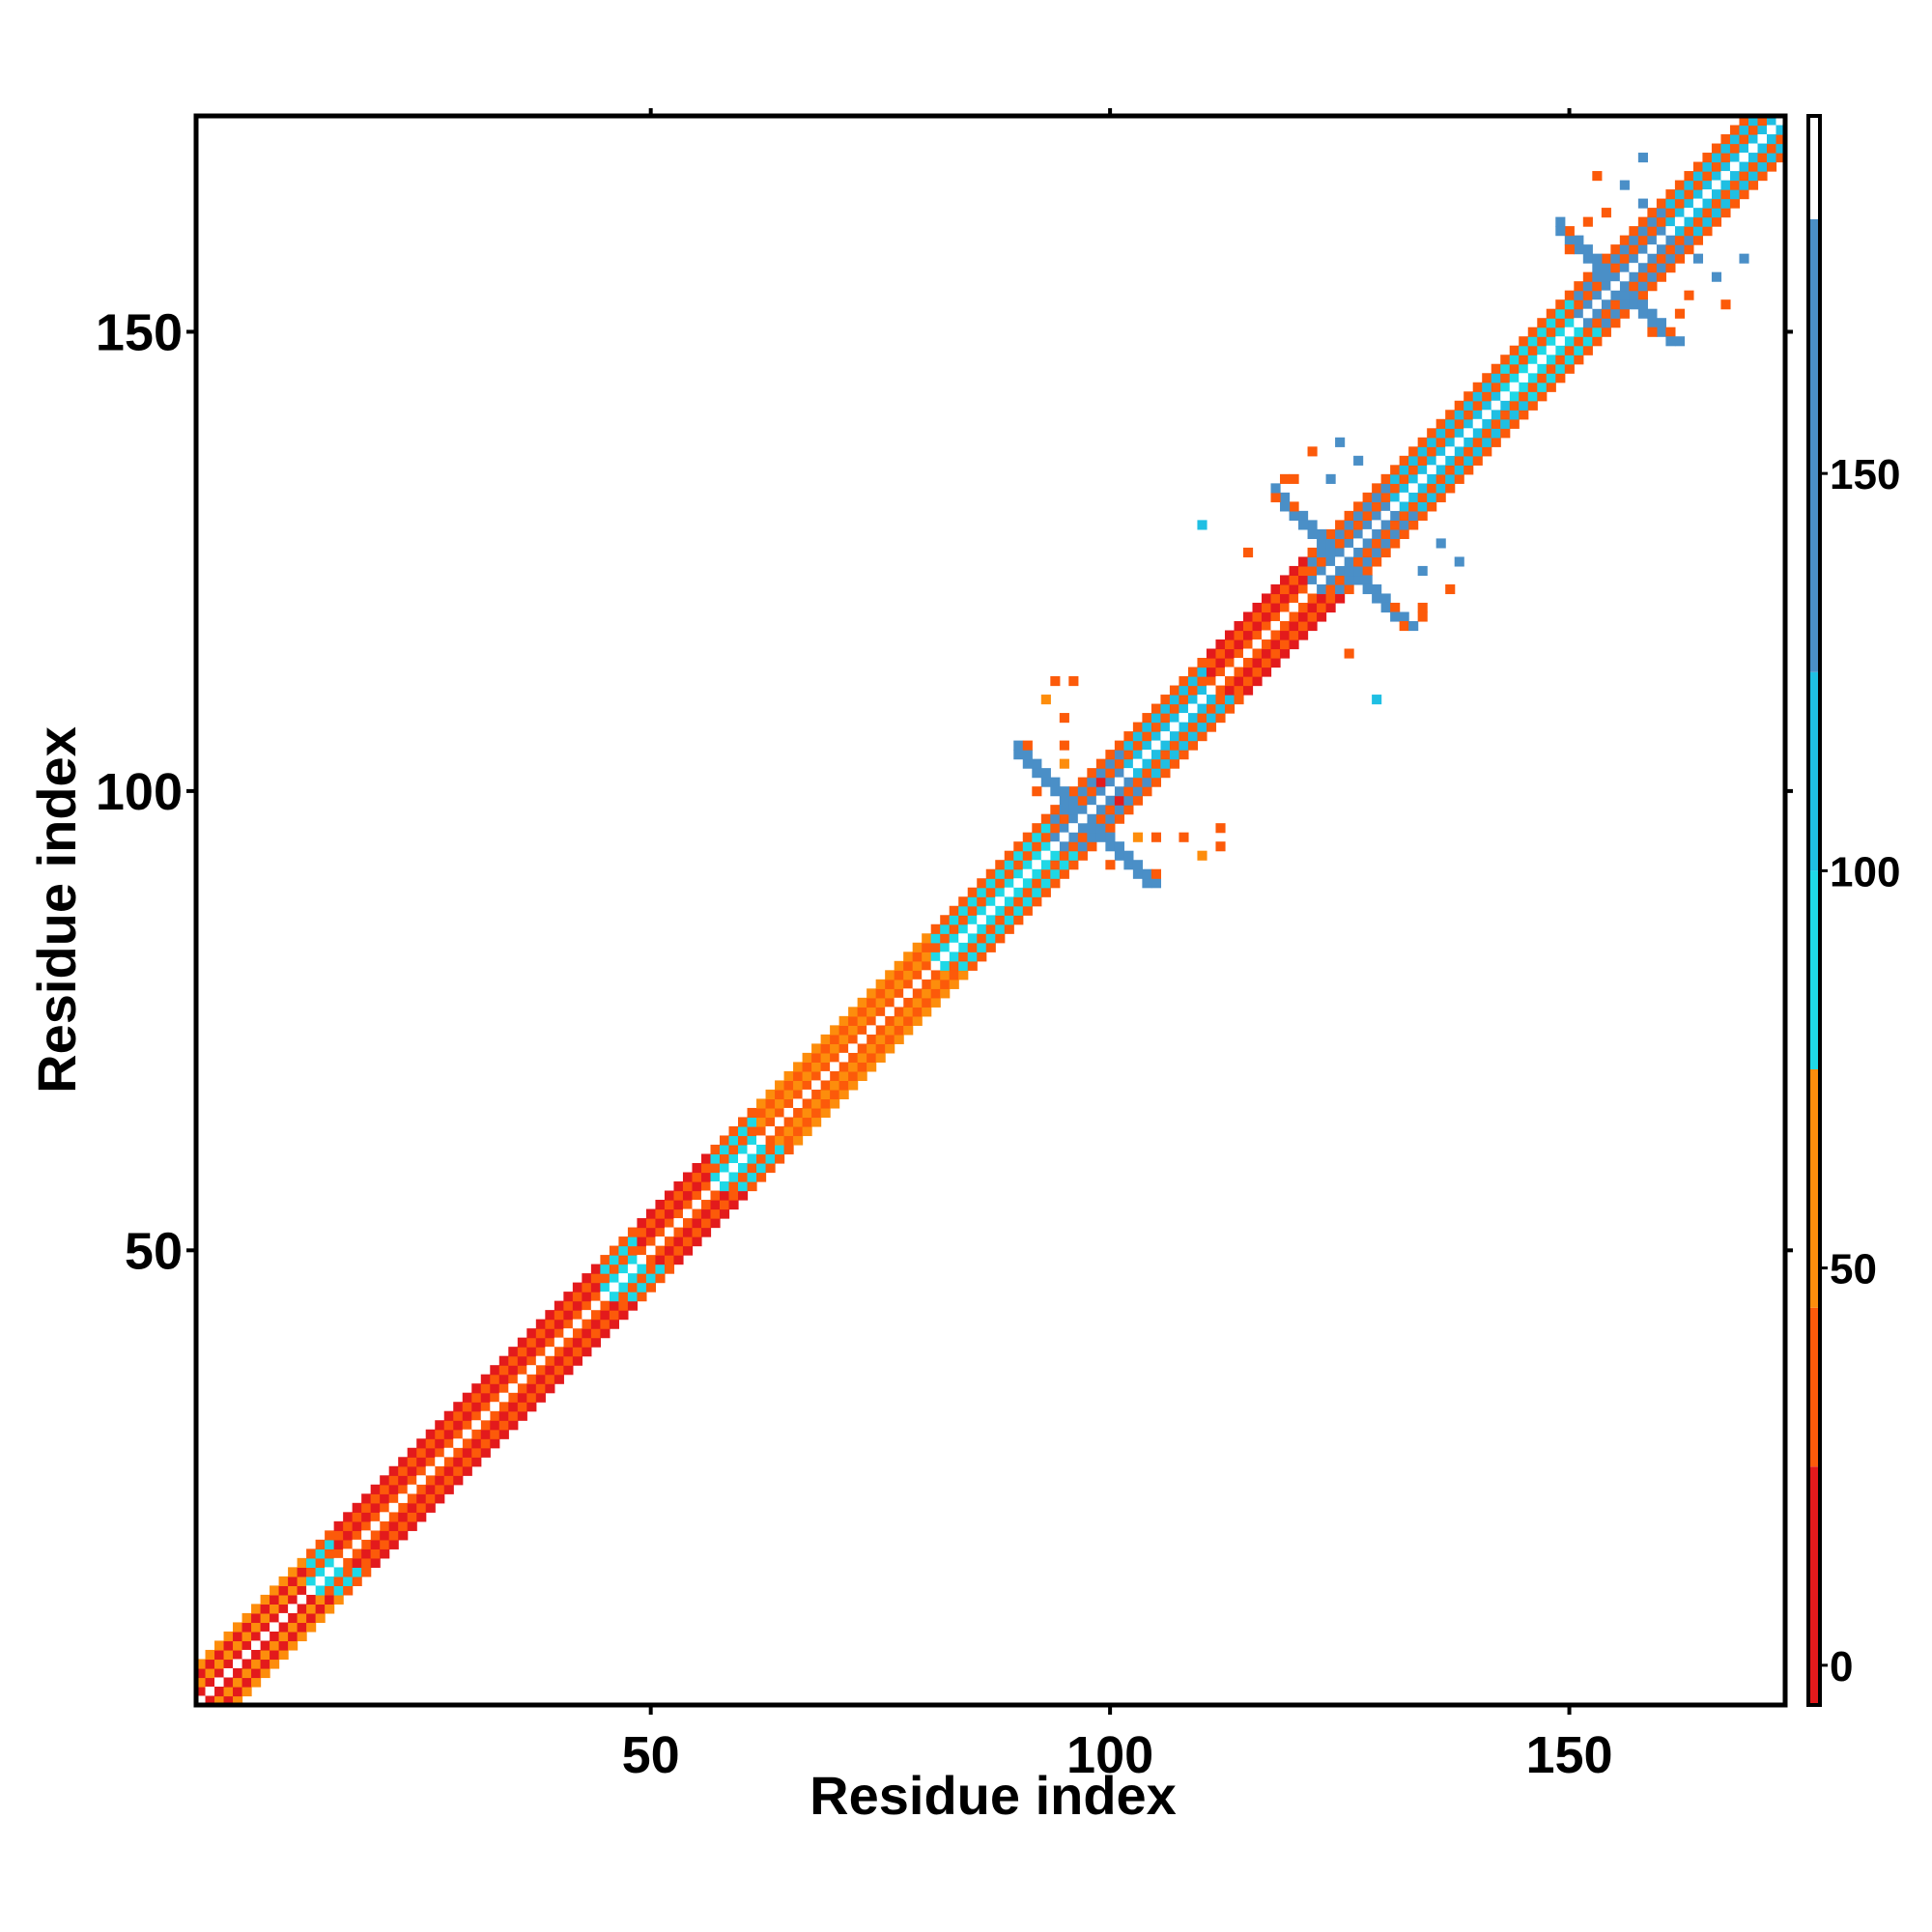  I want to click on y-tick-label: 150, so click(139, 332).